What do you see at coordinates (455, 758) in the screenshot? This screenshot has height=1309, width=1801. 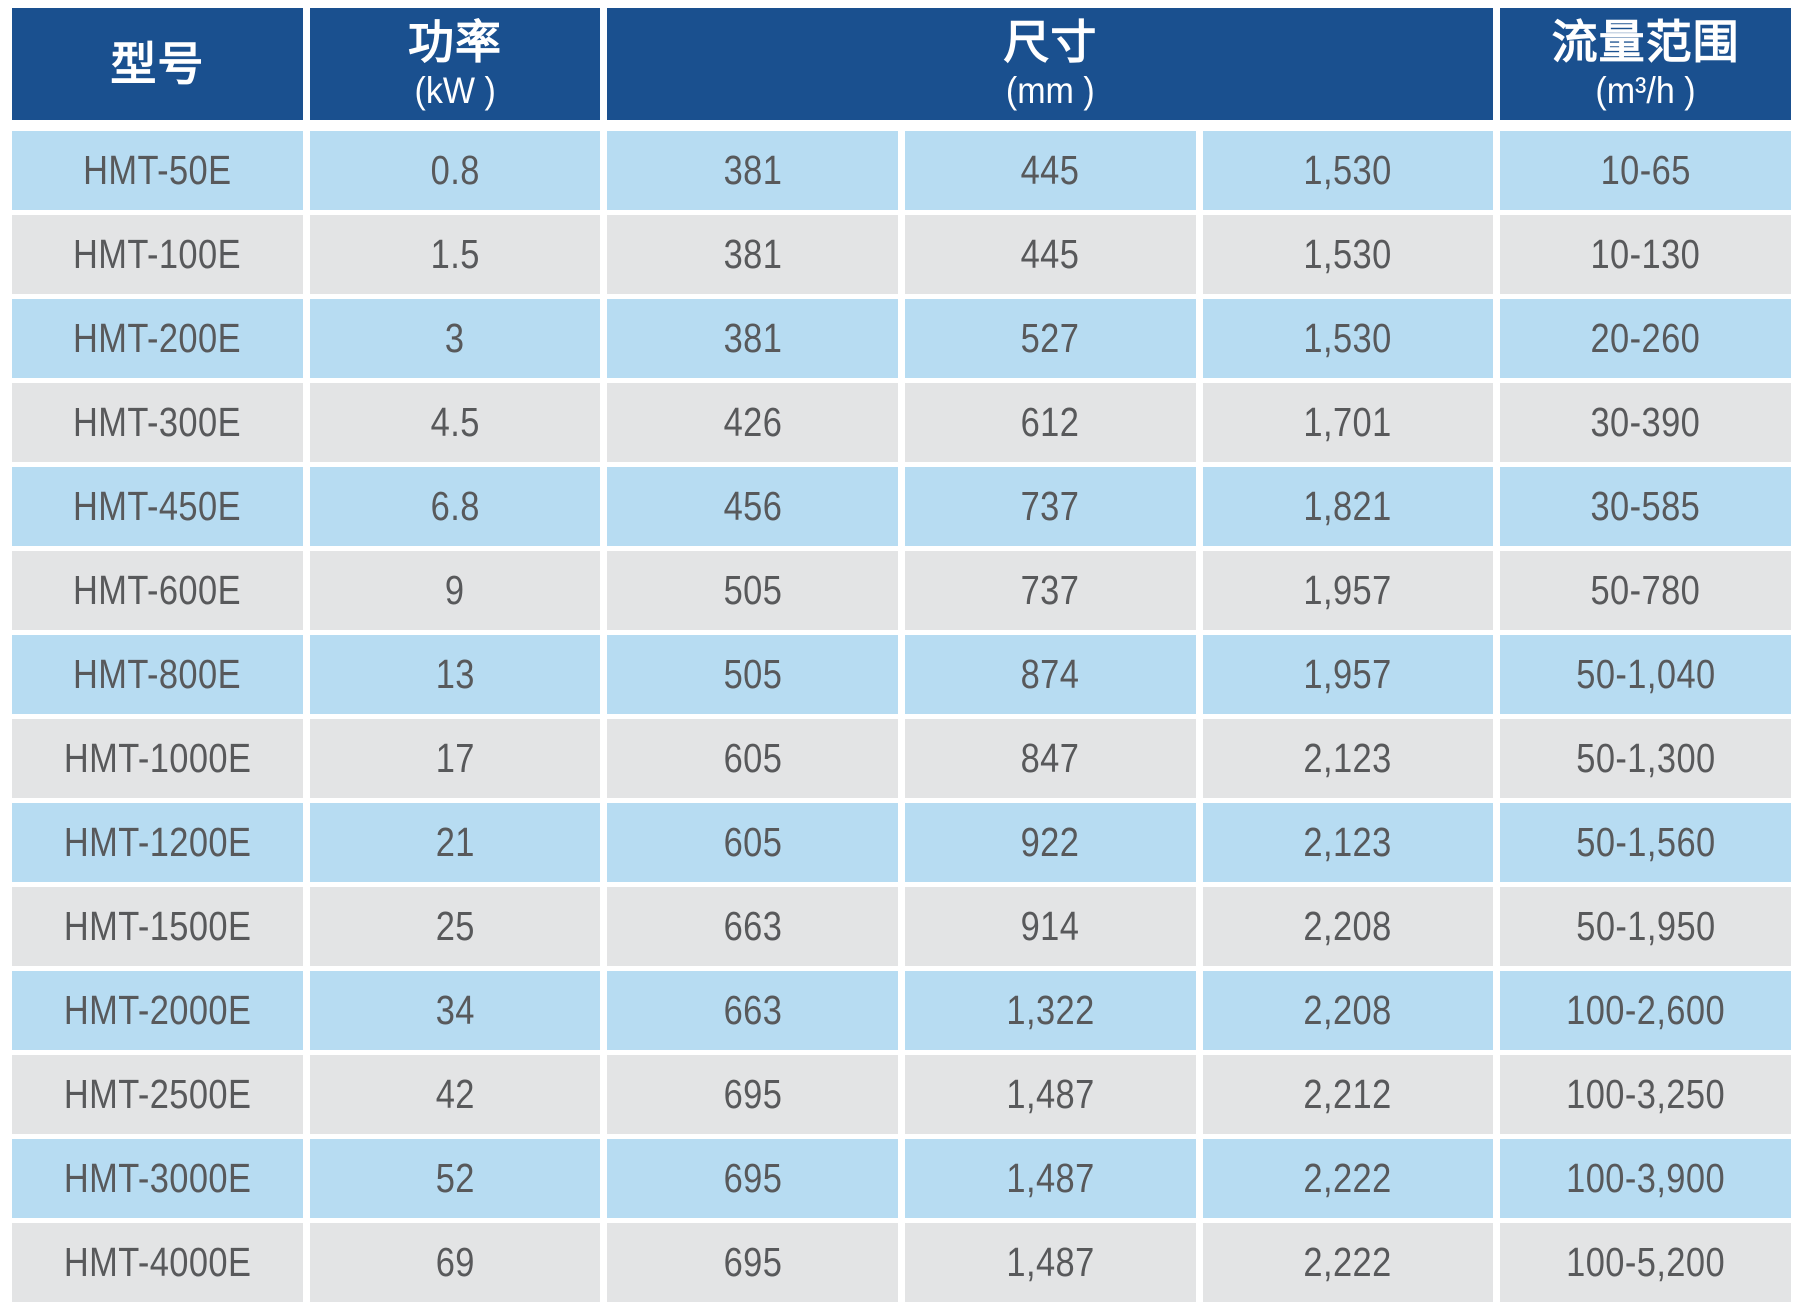 I see `power-cell: 17` at bounding box center [455, 758].